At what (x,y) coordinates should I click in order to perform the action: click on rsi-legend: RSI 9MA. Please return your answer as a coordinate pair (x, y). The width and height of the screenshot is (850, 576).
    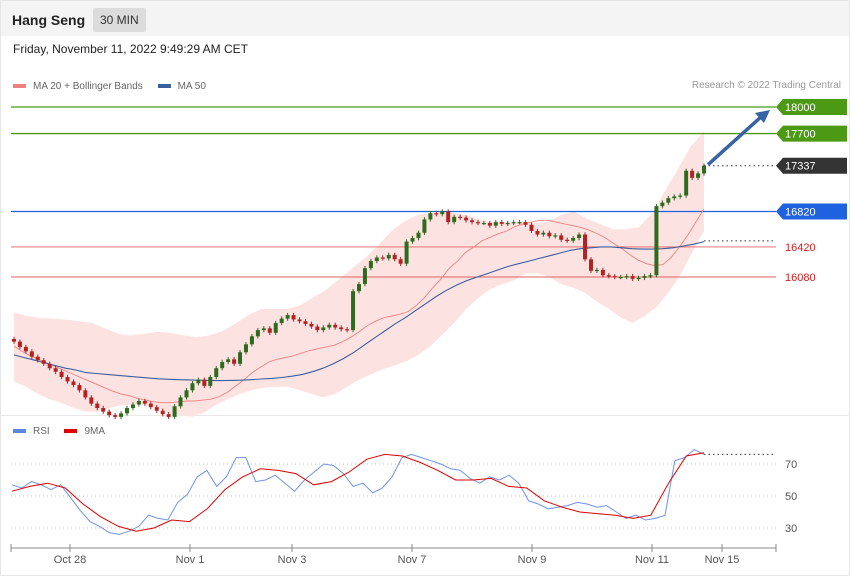
    Looking at the image, I should click on (65, 431).